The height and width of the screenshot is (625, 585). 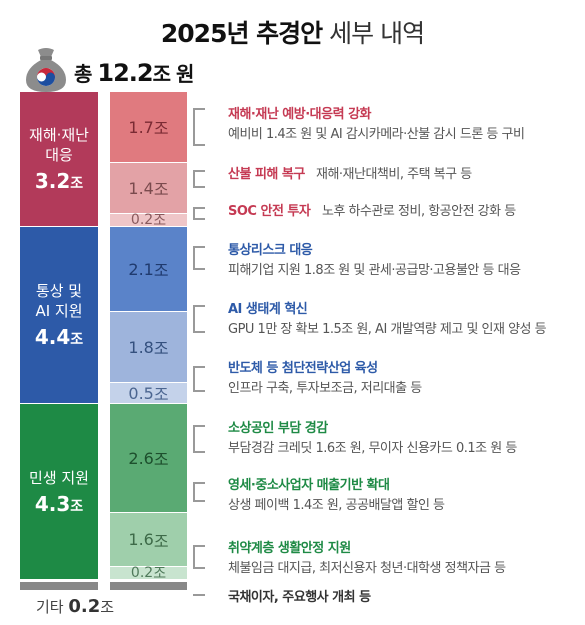 I want to click on item-title-semiconductor: 반도체 등 첨단전략산업 육성, so click(x=303, y=368).